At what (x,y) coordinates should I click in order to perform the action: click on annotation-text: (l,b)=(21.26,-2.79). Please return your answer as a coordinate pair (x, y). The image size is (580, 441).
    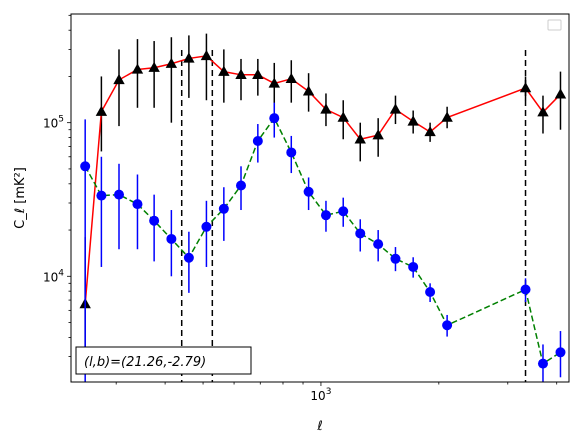
    Looking at the image, I should click on (145, 362).